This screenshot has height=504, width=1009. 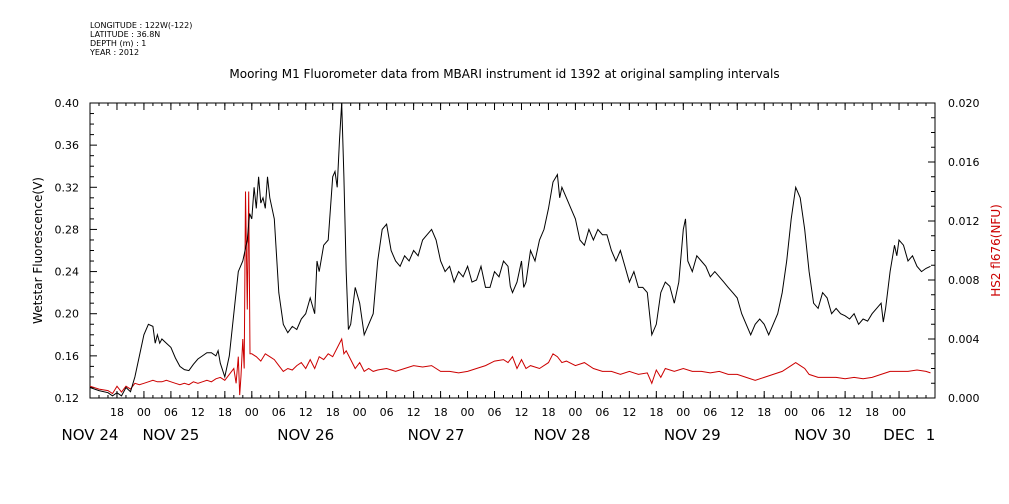 I want to click on y-left-tick-label: 0.12, so click(x=67, y=398).